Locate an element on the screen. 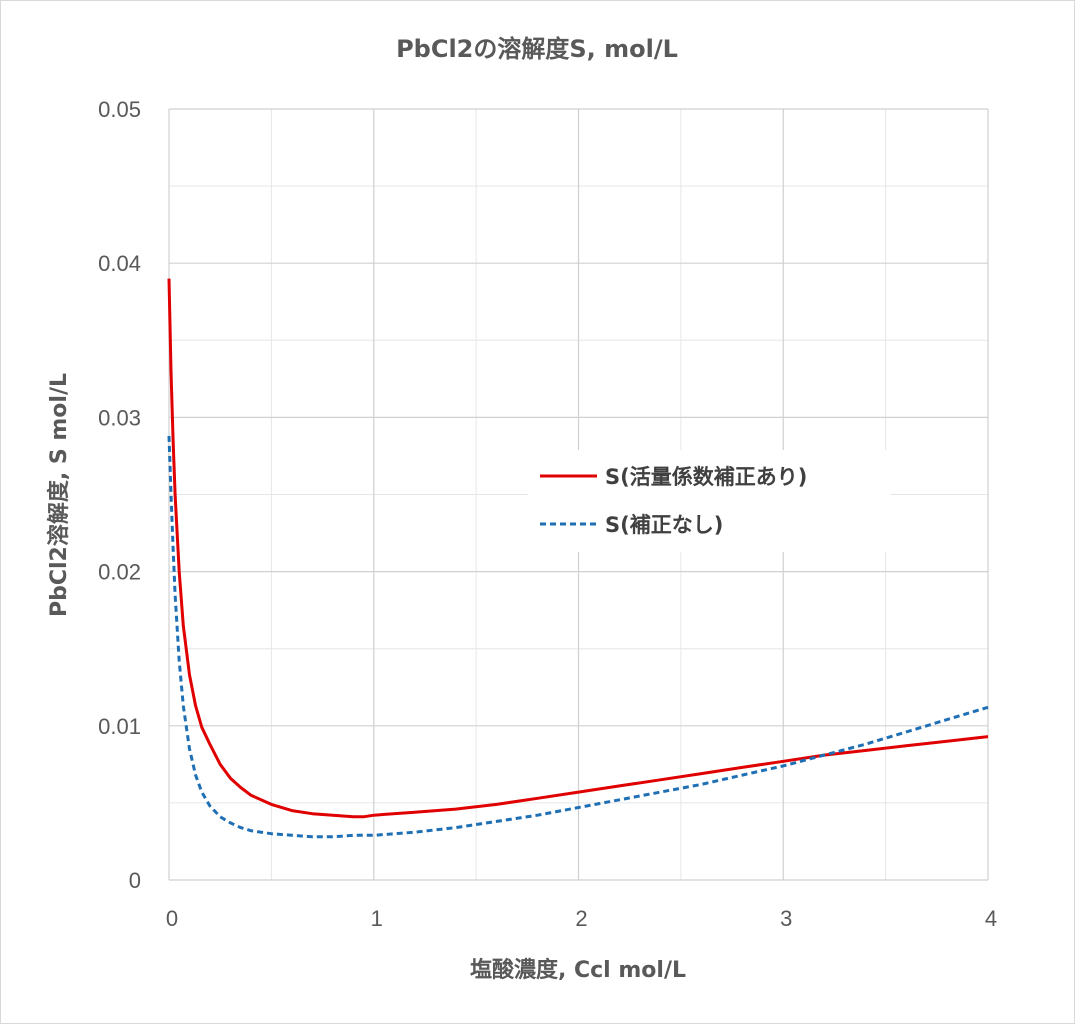 The image size is (1075, 1024). x-axis-label: 塩酸濃度, Ccl mol/L is located at coordinates (578, 970).